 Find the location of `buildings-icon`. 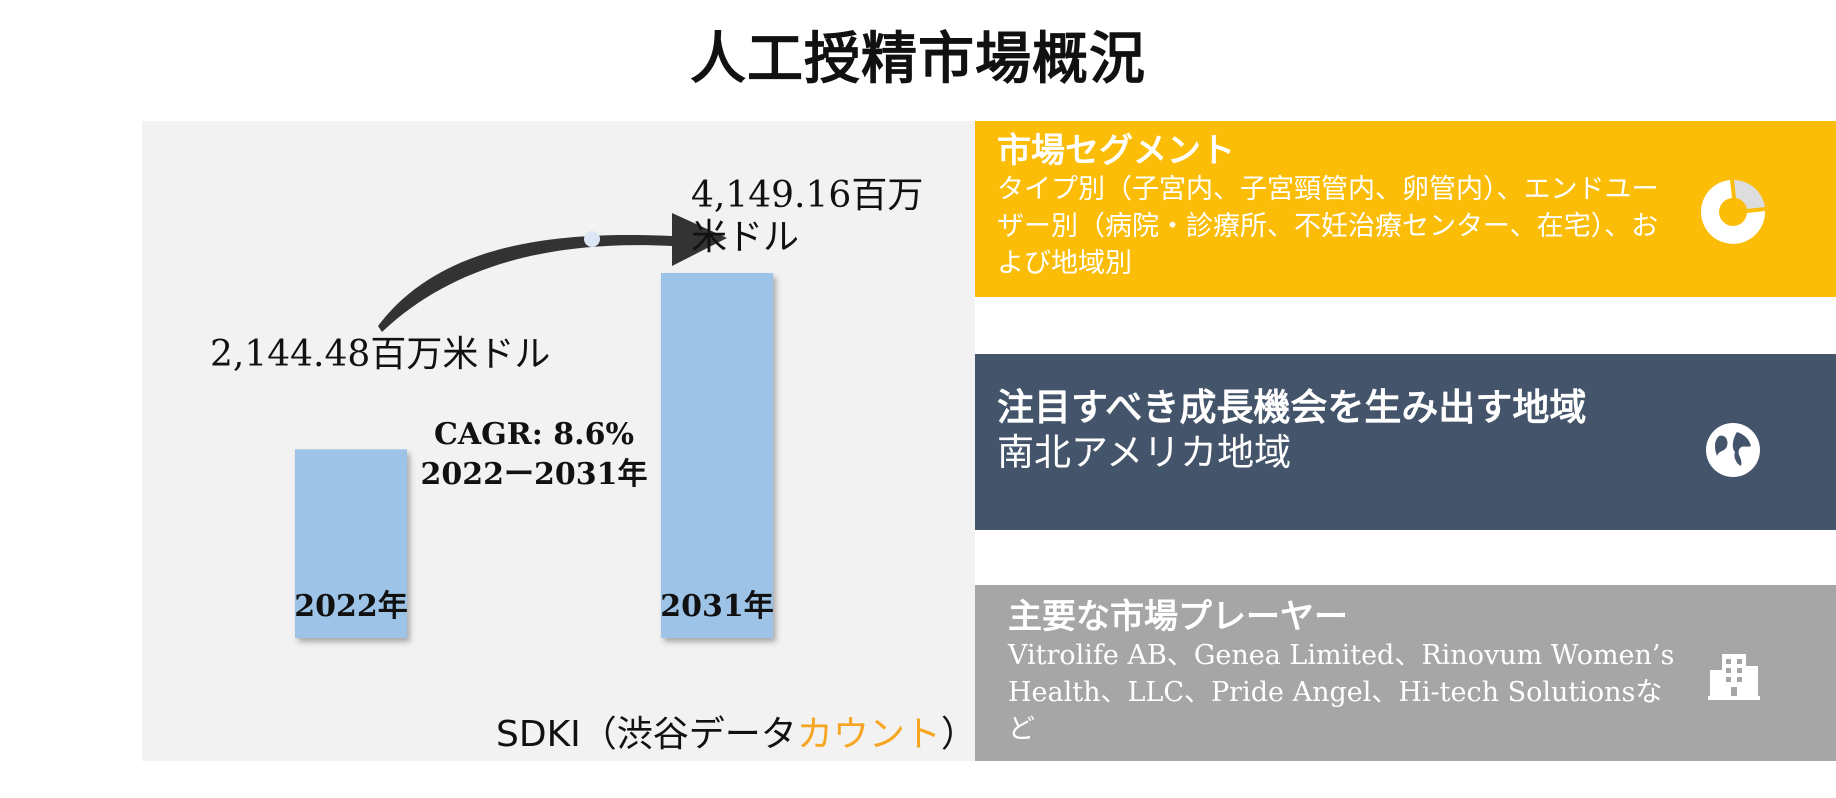

buildings-icon is located at coordinates (1734, 677).